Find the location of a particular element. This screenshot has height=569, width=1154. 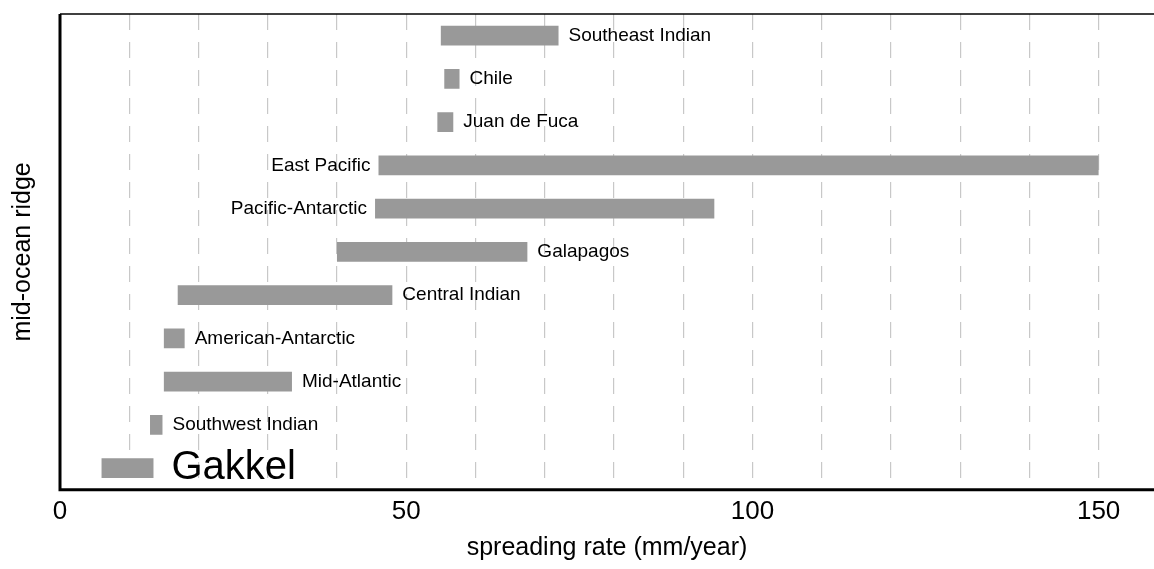

y-tick-label: Pacific-Antarctic is located at coordinates (299, 207).